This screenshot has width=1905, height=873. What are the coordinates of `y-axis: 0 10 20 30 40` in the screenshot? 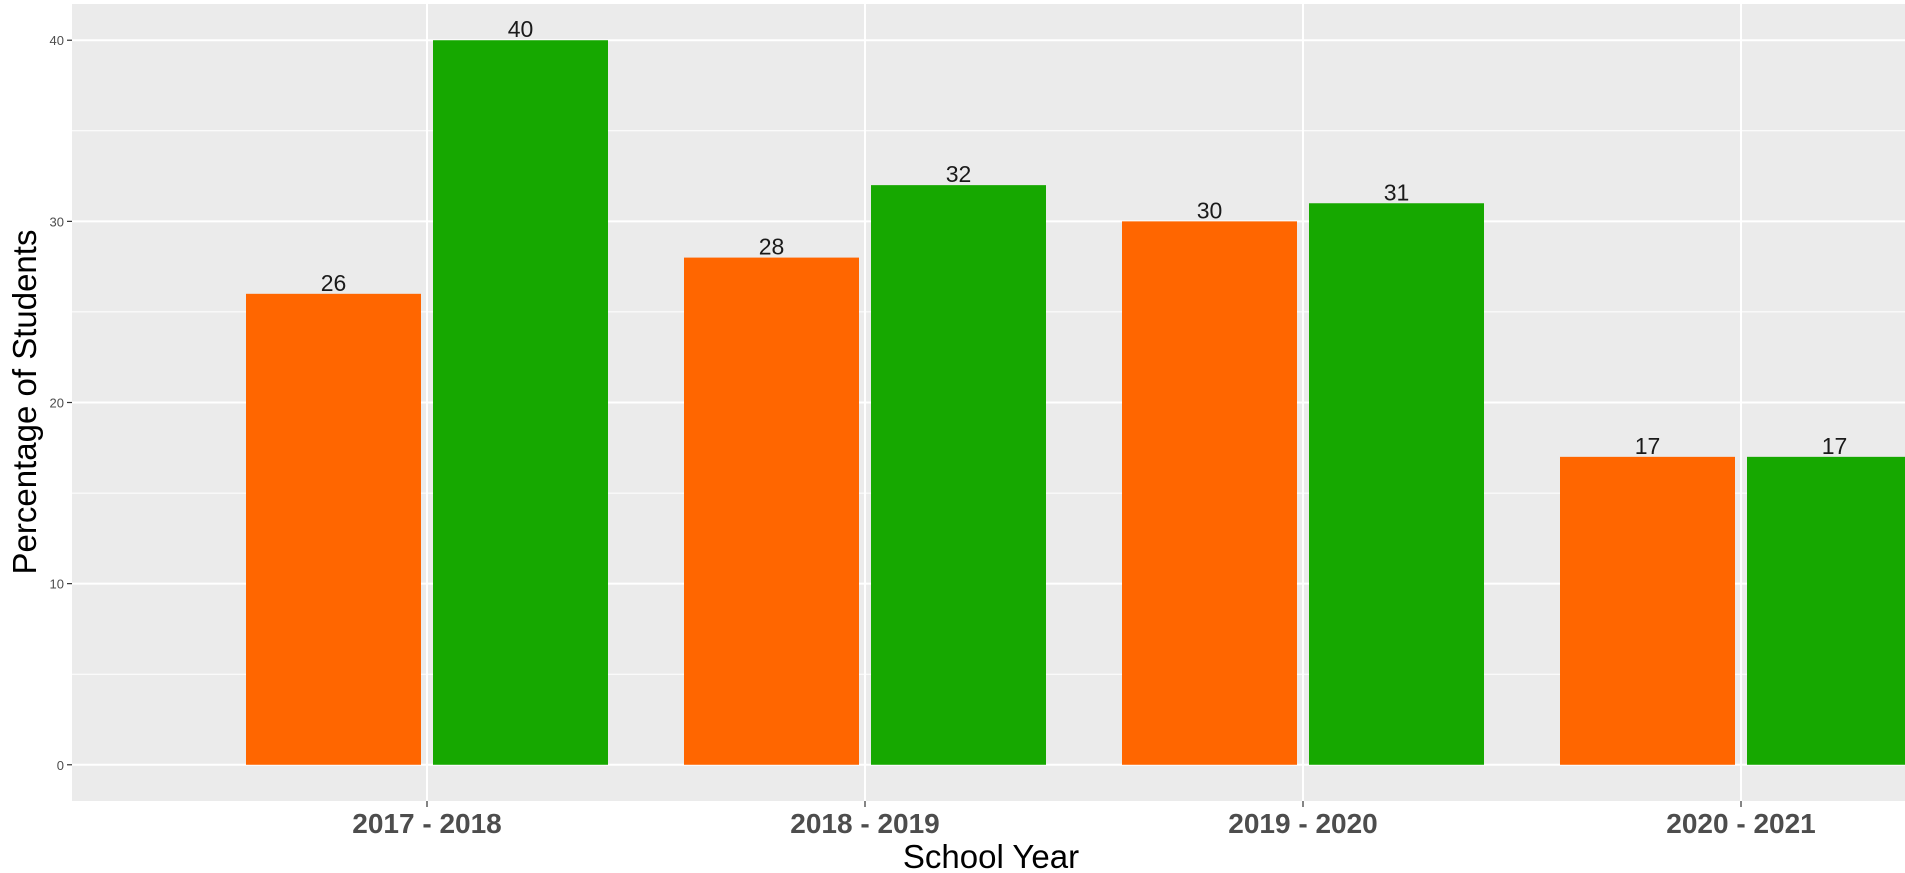 It's located at (61, 403).